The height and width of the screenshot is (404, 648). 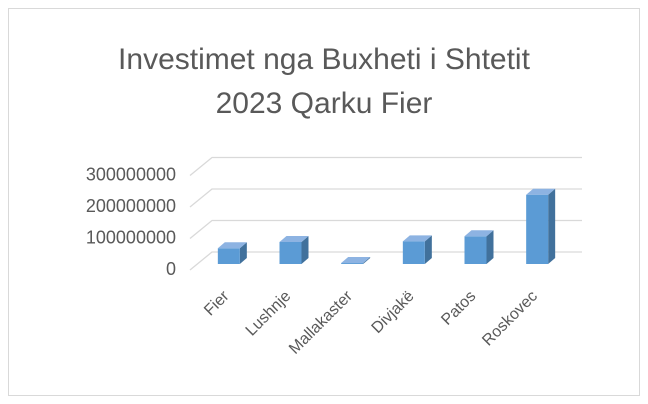 What do you see at coordinates (131, 174) in the screenshot?
I see `y-tick-label: 300000000` at bounding box center [131, 174].